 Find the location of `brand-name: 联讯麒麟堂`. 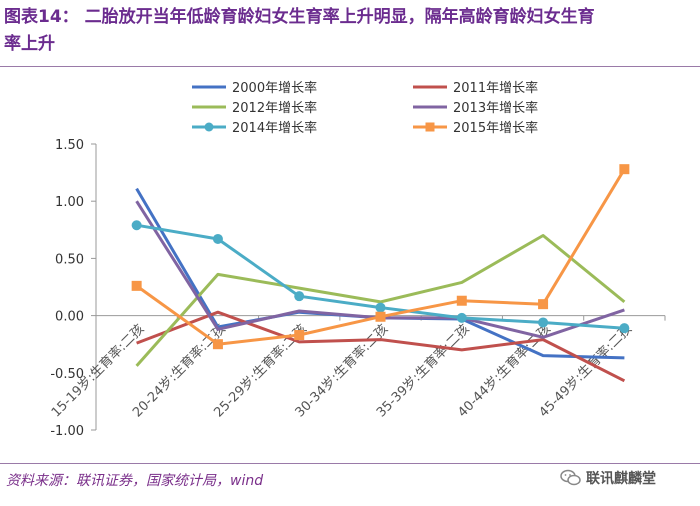

brand-name: 联讯麒麟堂 is located at coordinates (621, 479).